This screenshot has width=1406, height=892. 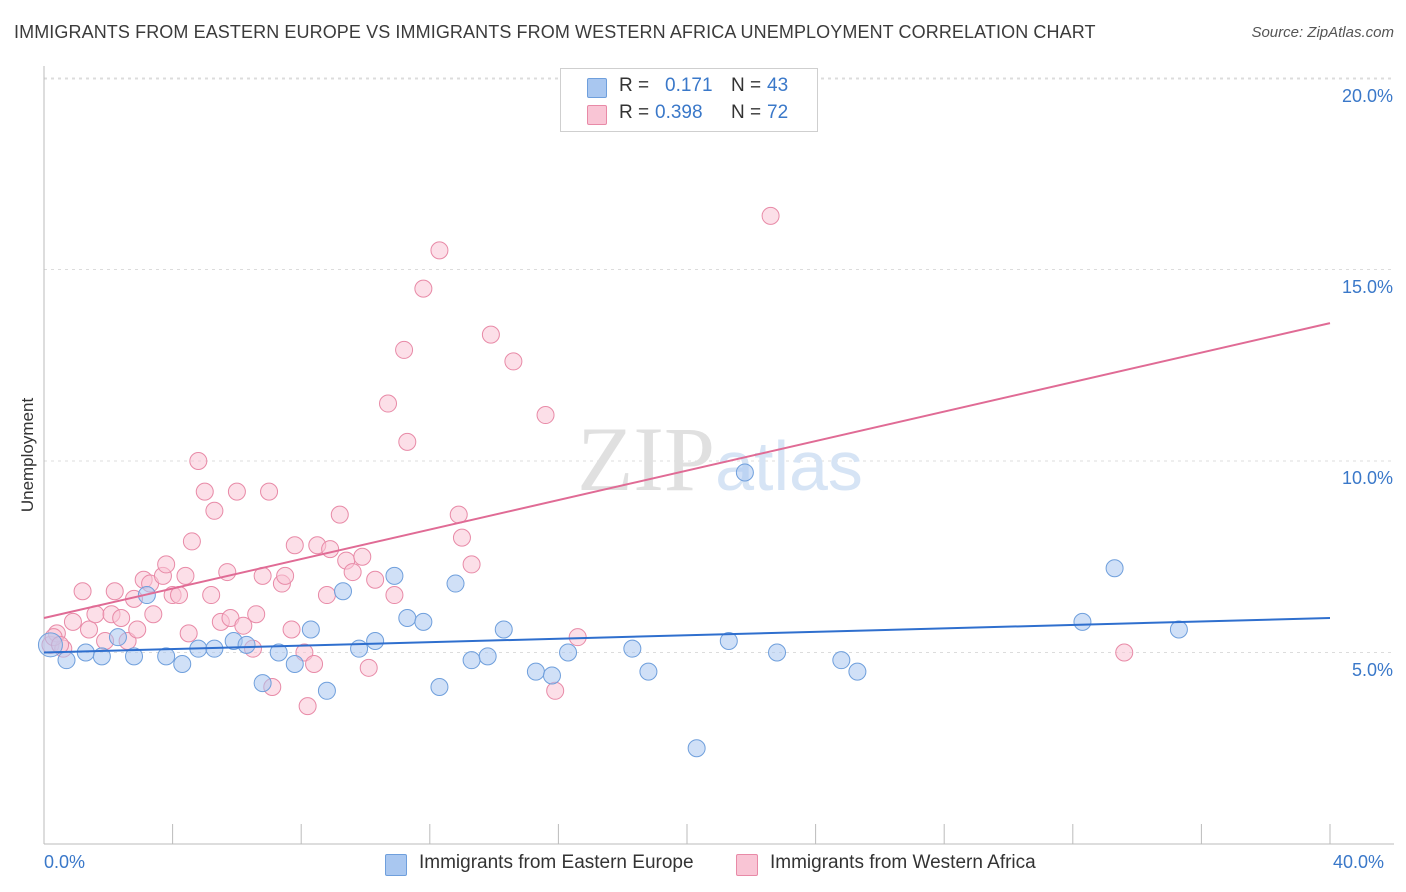 I want to click on watermark: ZIPatlas, so click(x=720, y=459).